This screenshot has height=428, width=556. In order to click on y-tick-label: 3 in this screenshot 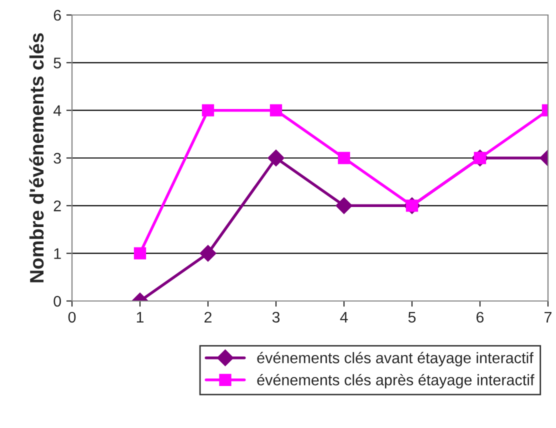, I will do `click(57, 158)`.